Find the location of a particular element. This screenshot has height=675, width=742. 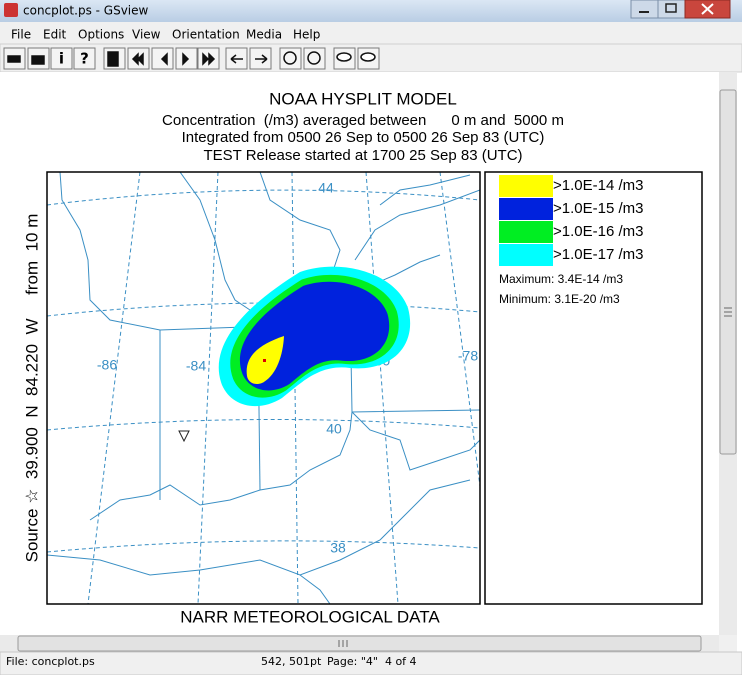

map-label: -86 is located at coordinates (107, 365).